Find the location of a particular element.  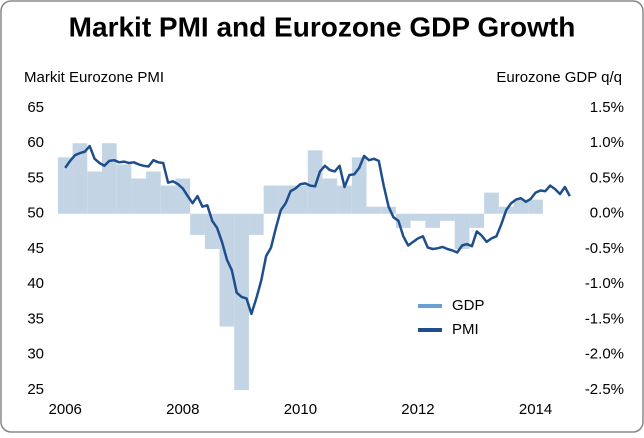

x-tick-label: 2012 is located at coordinates (417, 409).